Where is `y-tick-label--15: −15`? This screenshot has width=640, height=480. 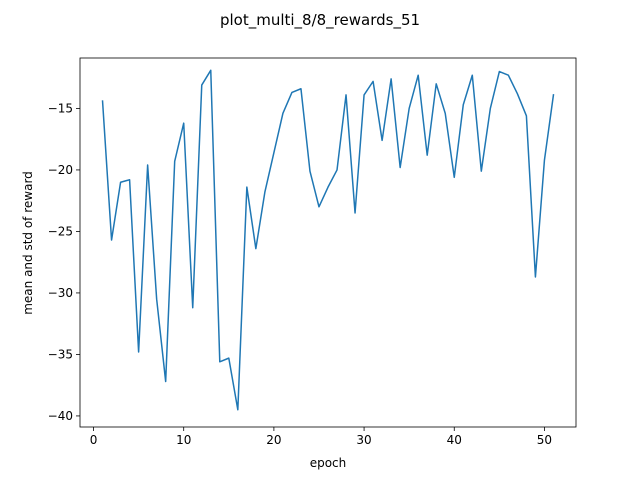 y-tick-label--15: −15 is located at coordinates (60, 108).